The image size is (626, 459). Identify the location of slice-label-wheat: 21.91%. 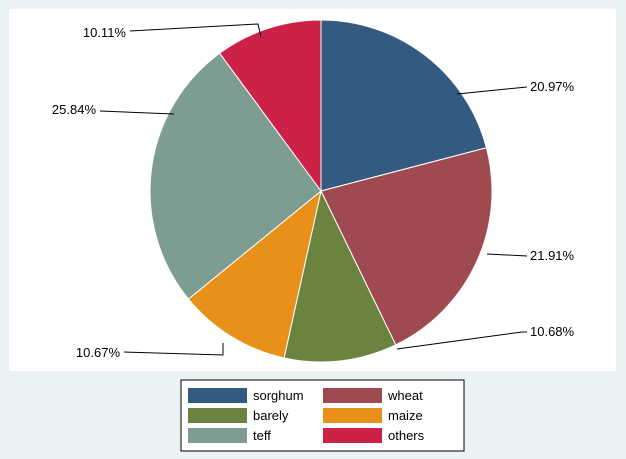
(552, 255).